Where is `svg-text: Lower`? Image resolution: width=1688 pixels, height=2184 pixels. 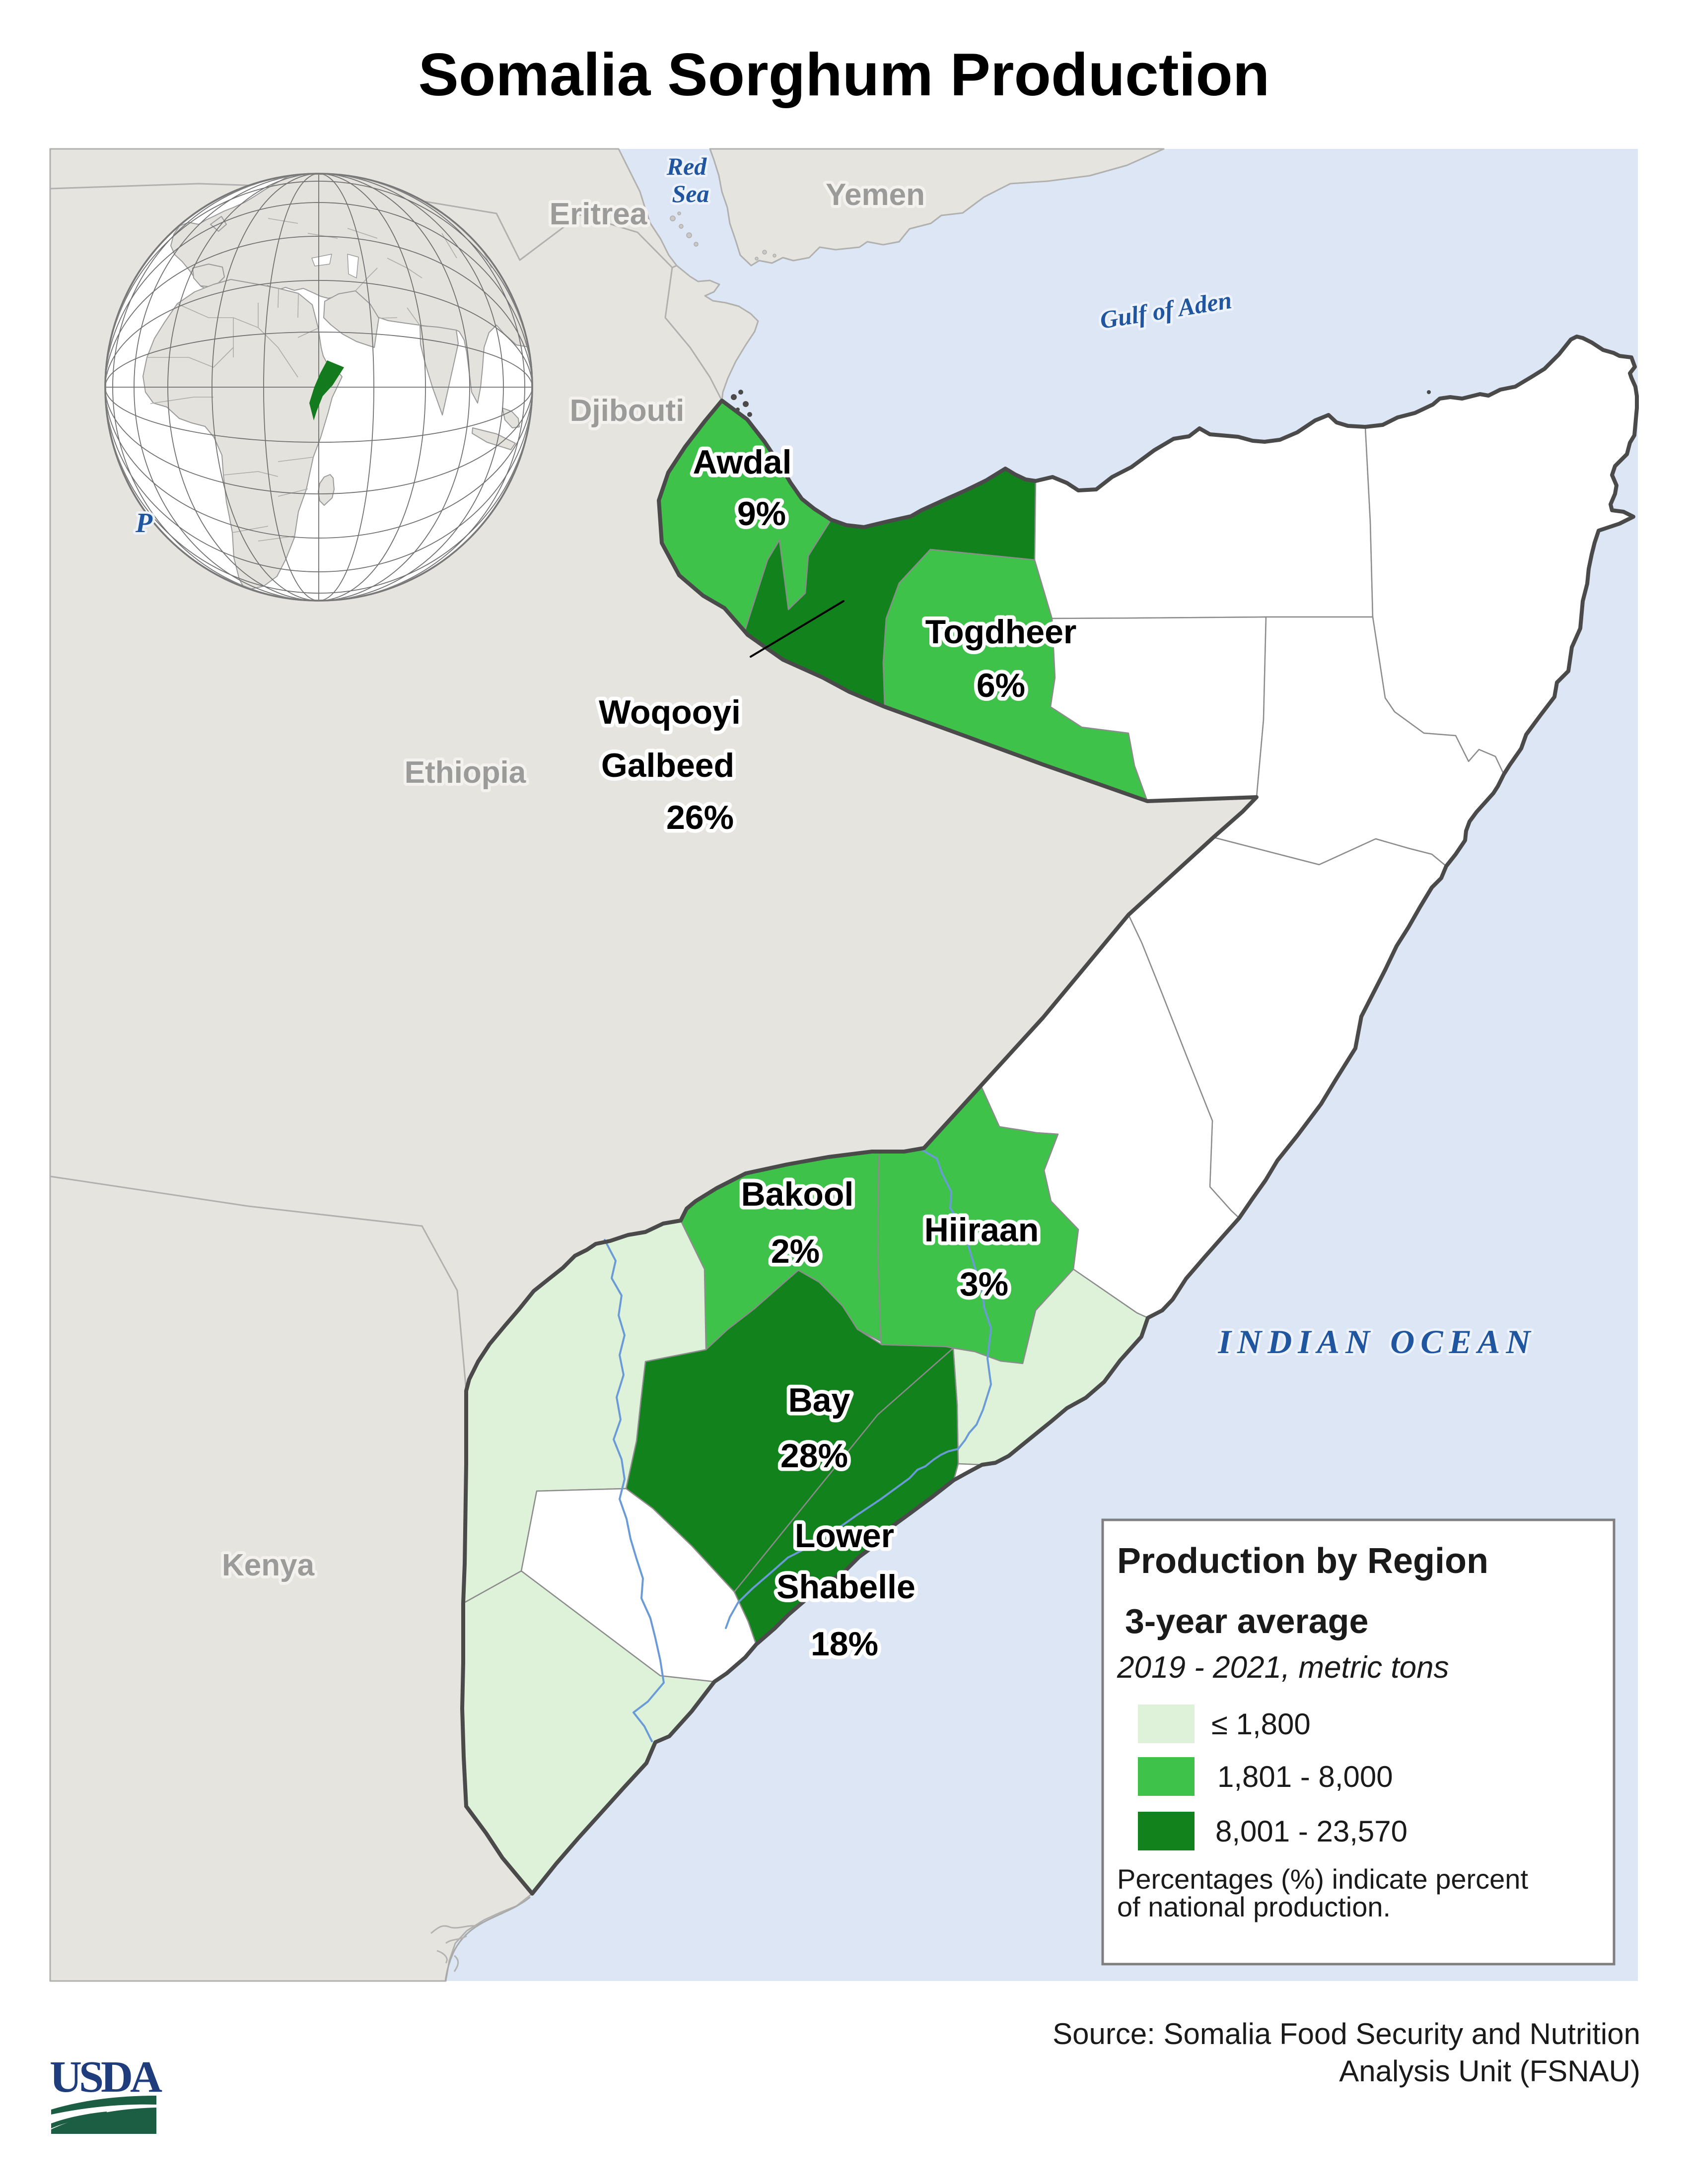 svg-text: Lower is located at coordinates (844, 1536).